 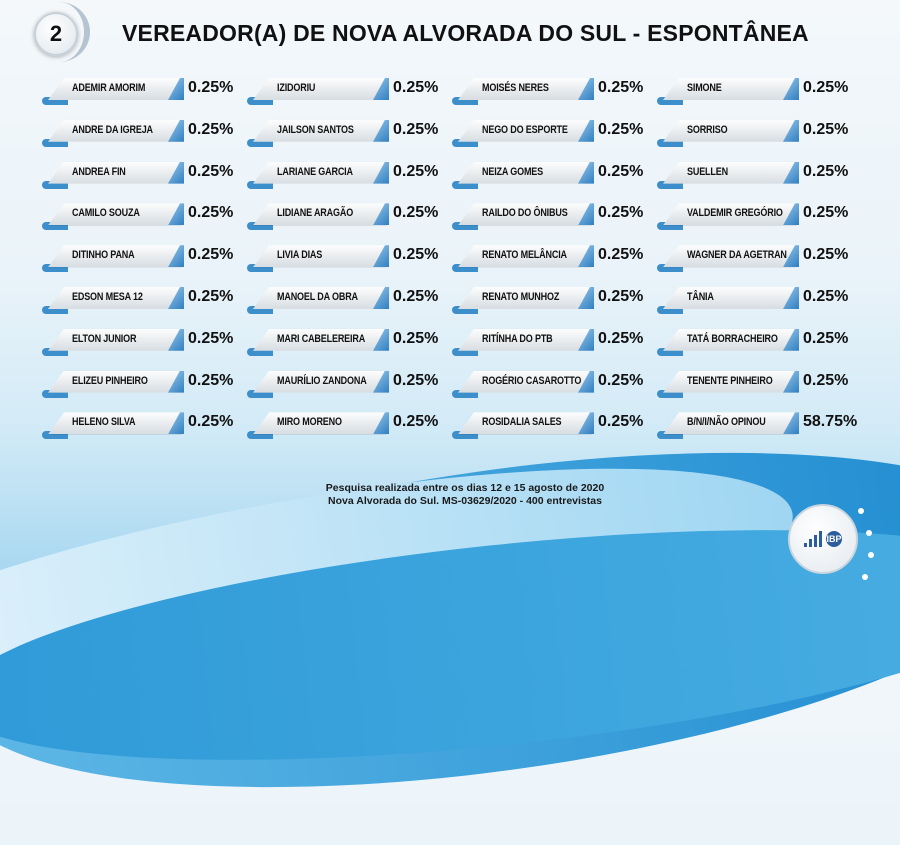 What do you see at coordinates (704, 88) in the screenshot?
I see `candidate-name: SIMONE` at bounding box center [704, 88].